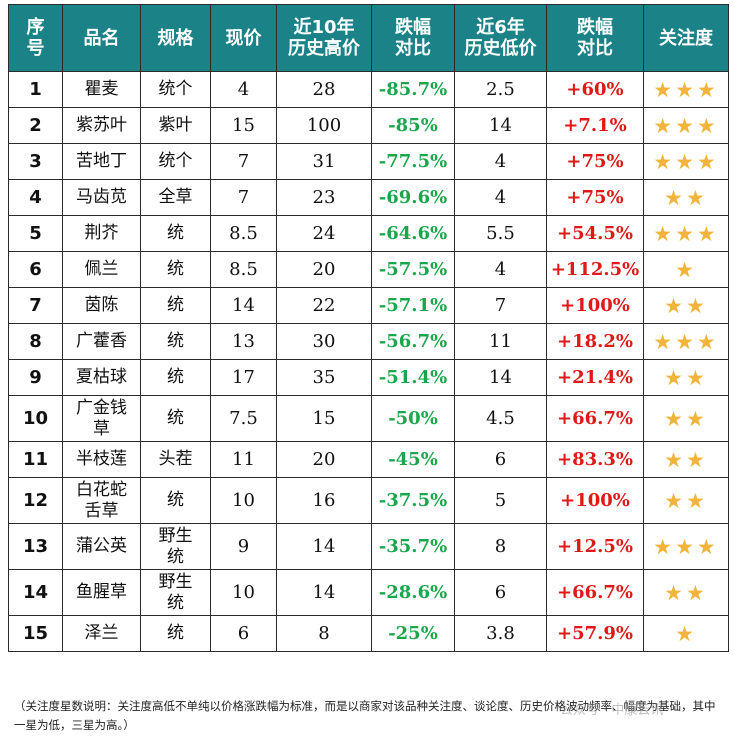  What do you see at coordinates (101, 269) in the screenshot?
I see `cell-name: 佩兰` at bounding box center [101, 269].